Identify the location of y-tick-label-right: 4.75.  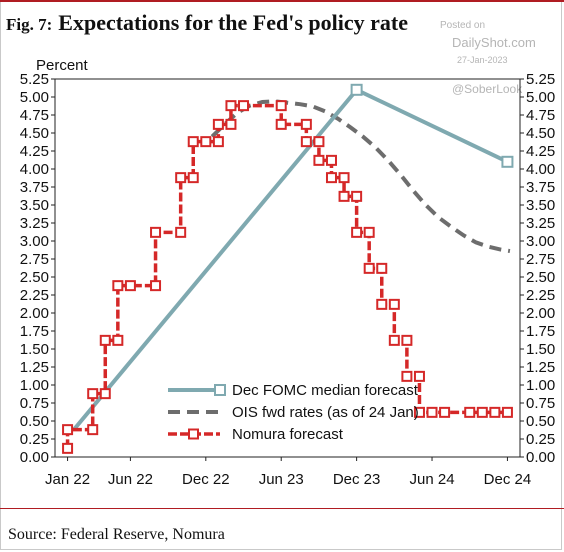
(540, 115).